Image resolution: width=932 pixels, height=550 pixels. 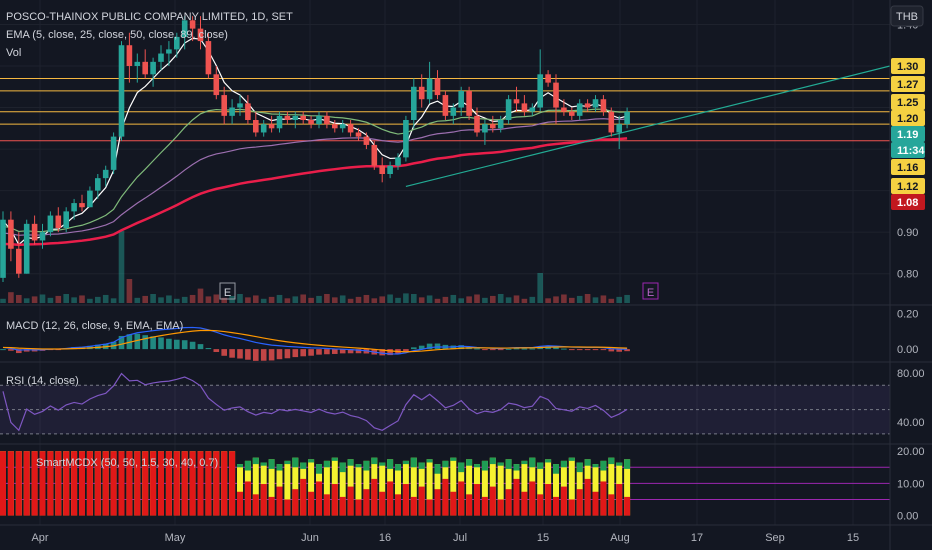 I want to click on time-tick-label: Apr, so click(x=39, y=538).